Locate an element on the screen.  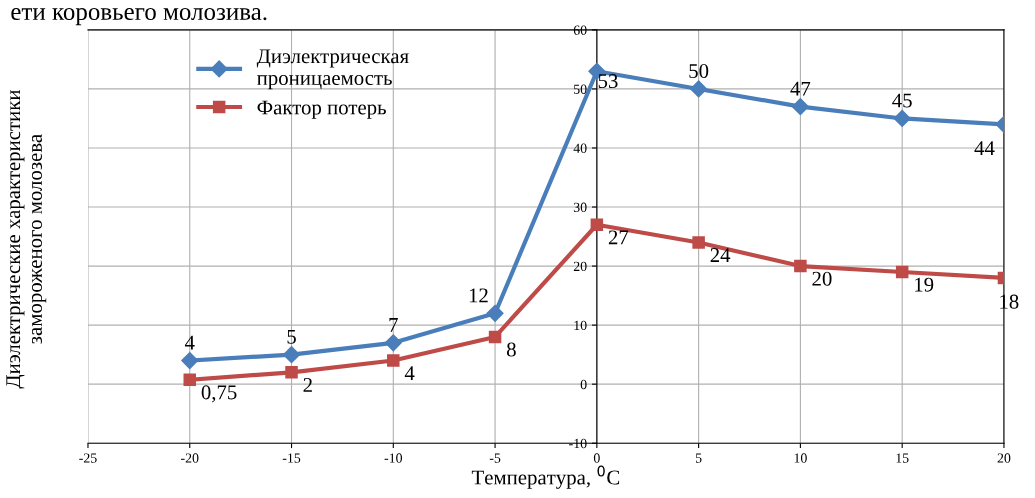
data-label: 53 is located at coordinates (608, 81).